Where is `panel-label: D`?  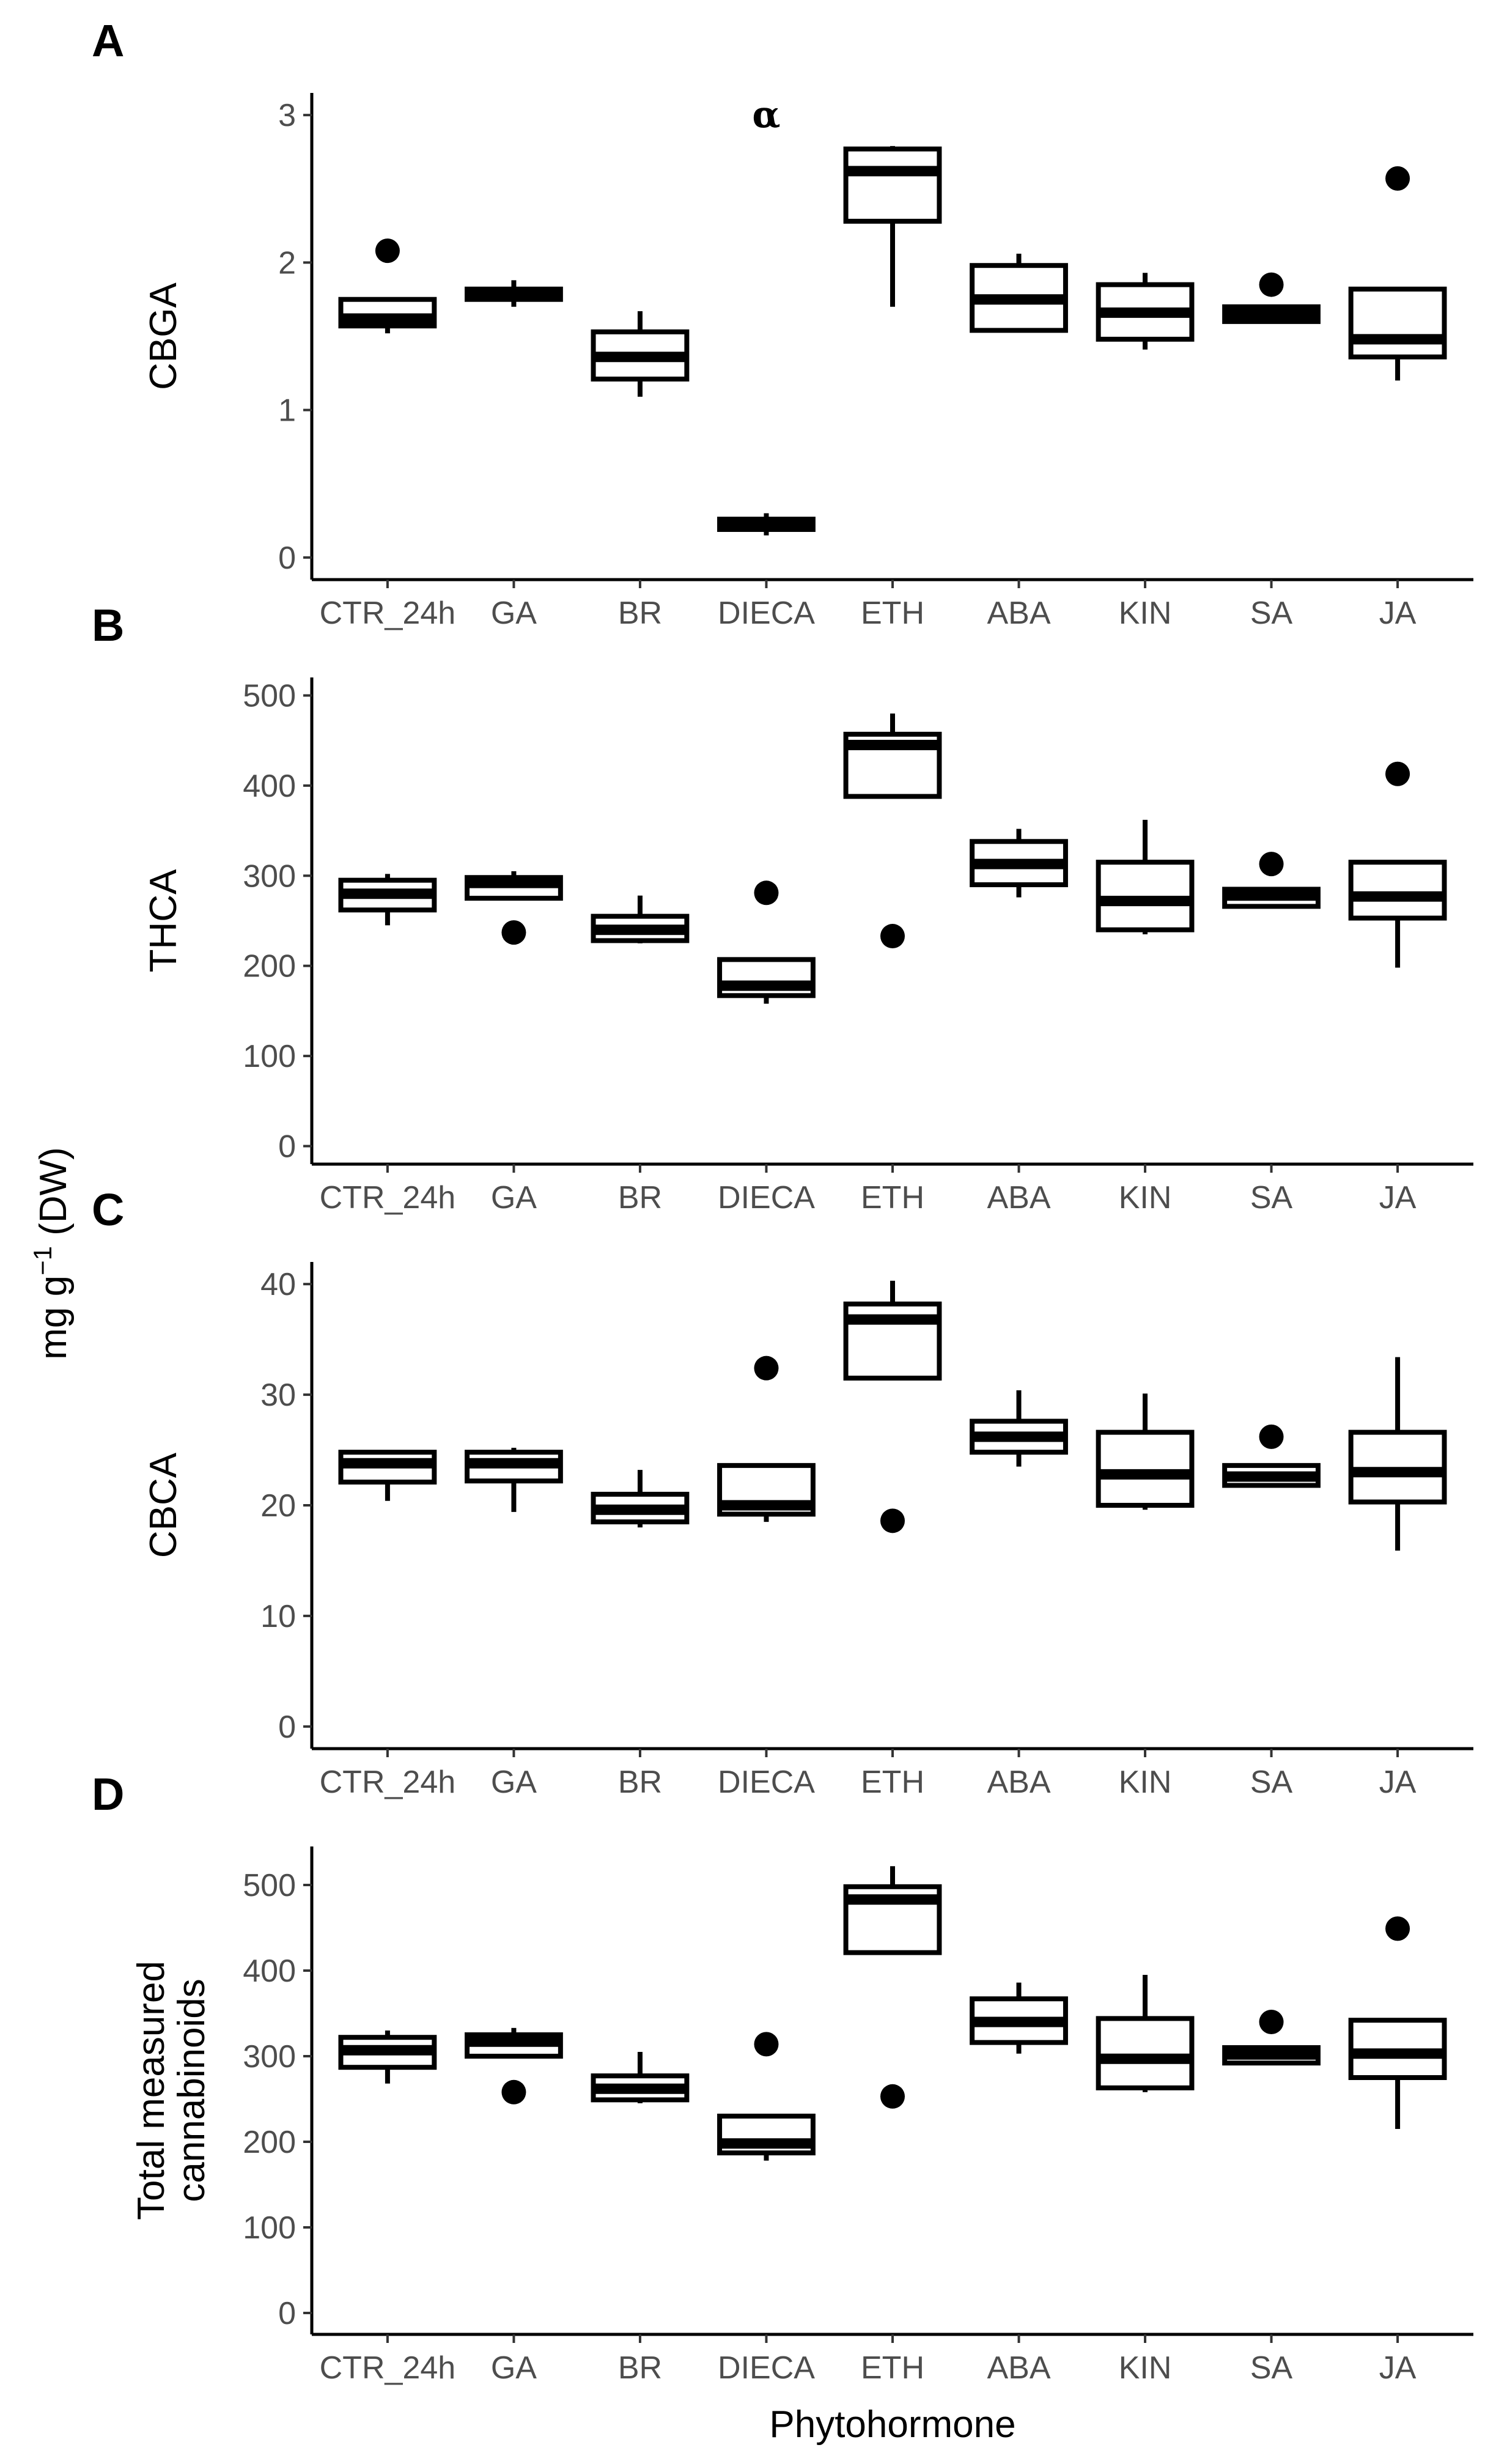
panel-label: D is located at coordinates (108, 1795).